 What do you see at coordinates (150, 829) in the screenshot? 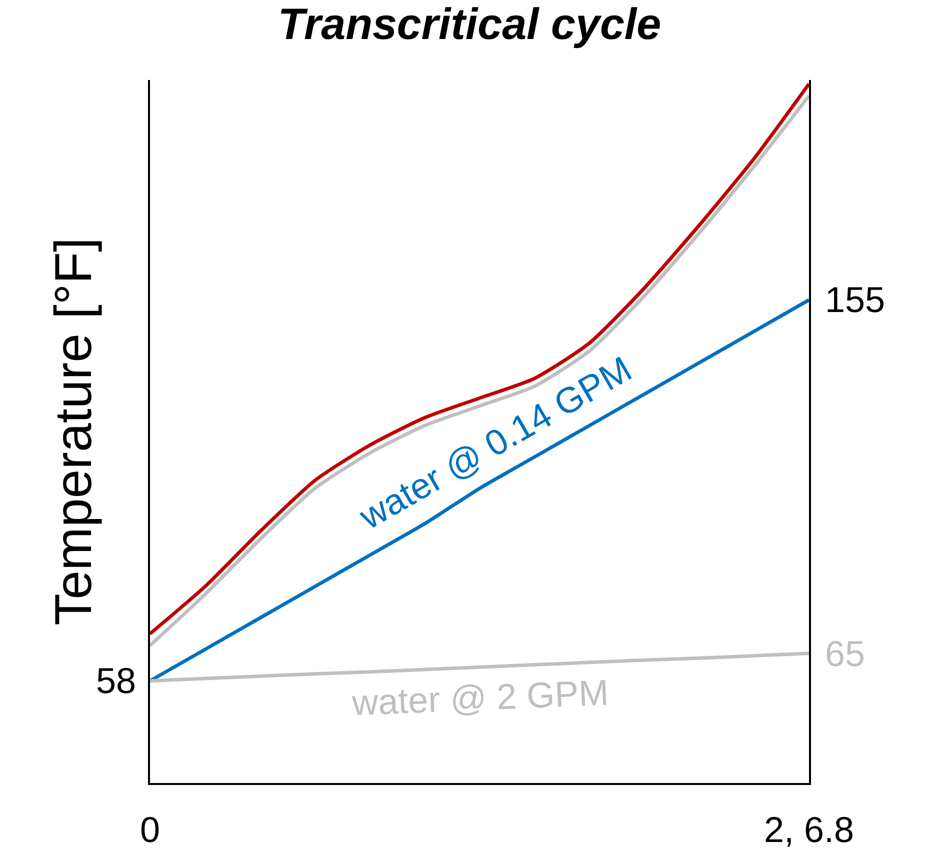
I see `x-tick-label: 0` at bounding box center [150, 829].